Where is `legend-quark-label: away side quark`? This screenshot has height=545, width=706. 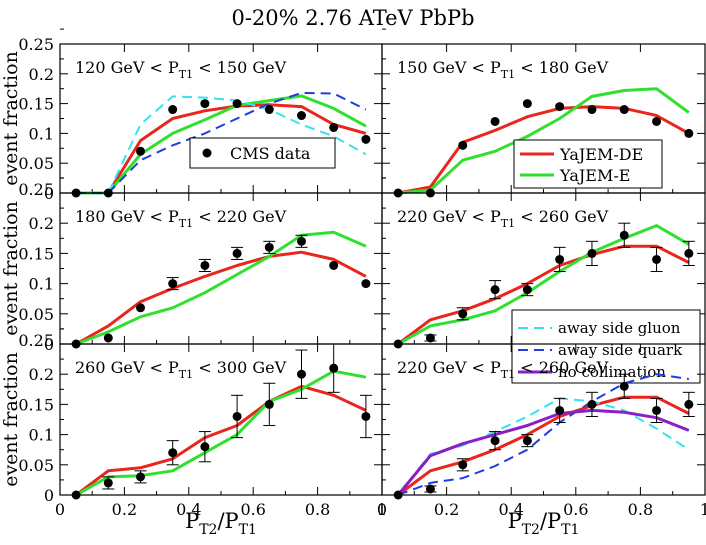
legend-quark-label: away side quark is located at coordinates (620, 350).